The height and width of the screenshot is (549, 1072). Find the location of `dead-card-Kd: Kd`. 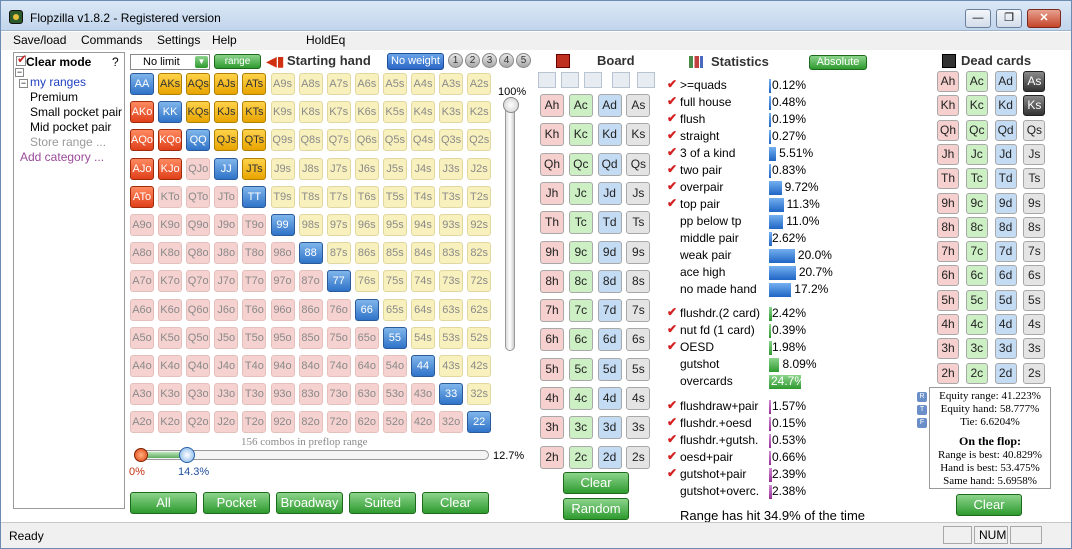

dead-card-Kd: Kd is located at coordinates (1005, 106).